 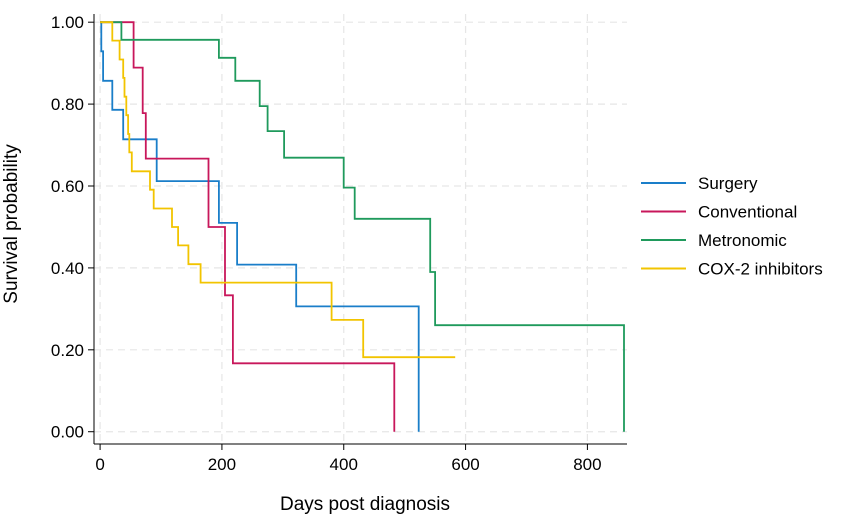 What do you see at coordinates (222, 464) in the screenshot?
I see `x-tick-label: 200` at bounding box center [222, 464].